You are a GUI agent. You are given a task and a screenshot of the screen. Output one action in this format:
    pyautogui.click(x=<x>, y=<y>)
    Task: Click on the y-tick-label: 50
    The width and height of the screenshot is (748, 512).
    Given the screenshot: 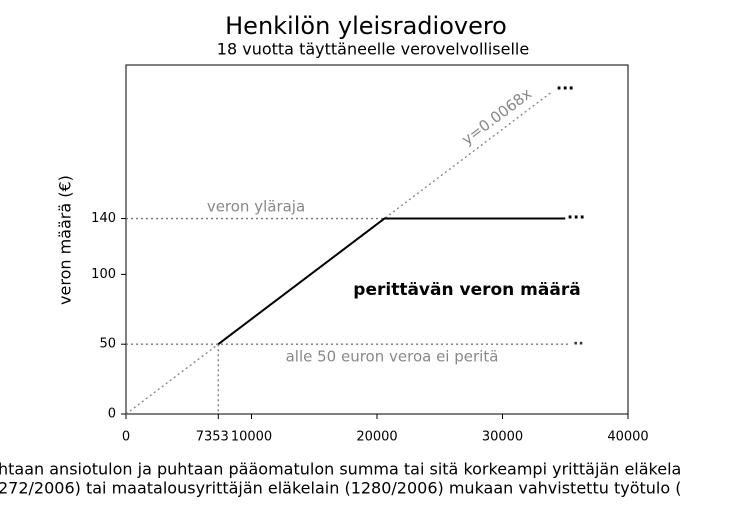 What is the action you would take?
    pyautogui.click(x=107, y=344)
    